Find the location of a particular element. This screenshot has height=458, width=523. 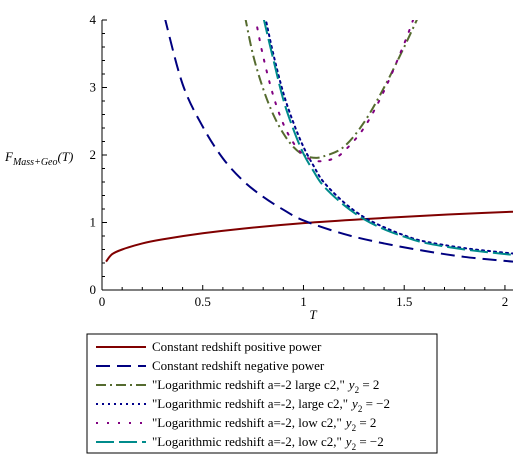

x-tick-label: 0 is located at coordinates (102, 301).